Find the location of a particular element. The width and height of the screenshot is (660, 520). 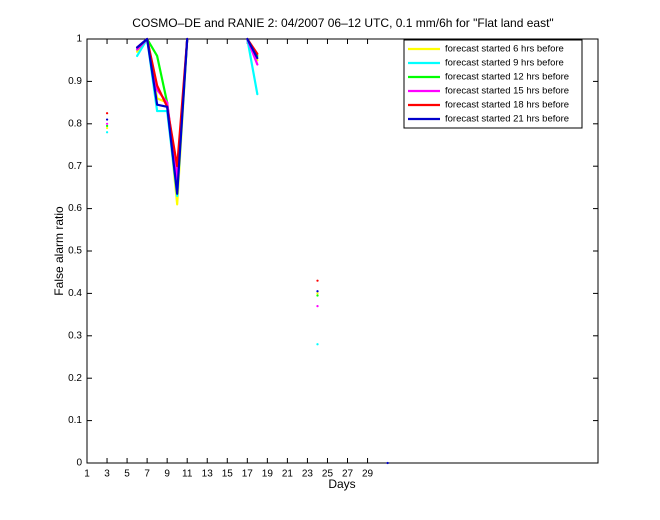

y-tick-label: 0.2 is located at coordinates (75, 378).